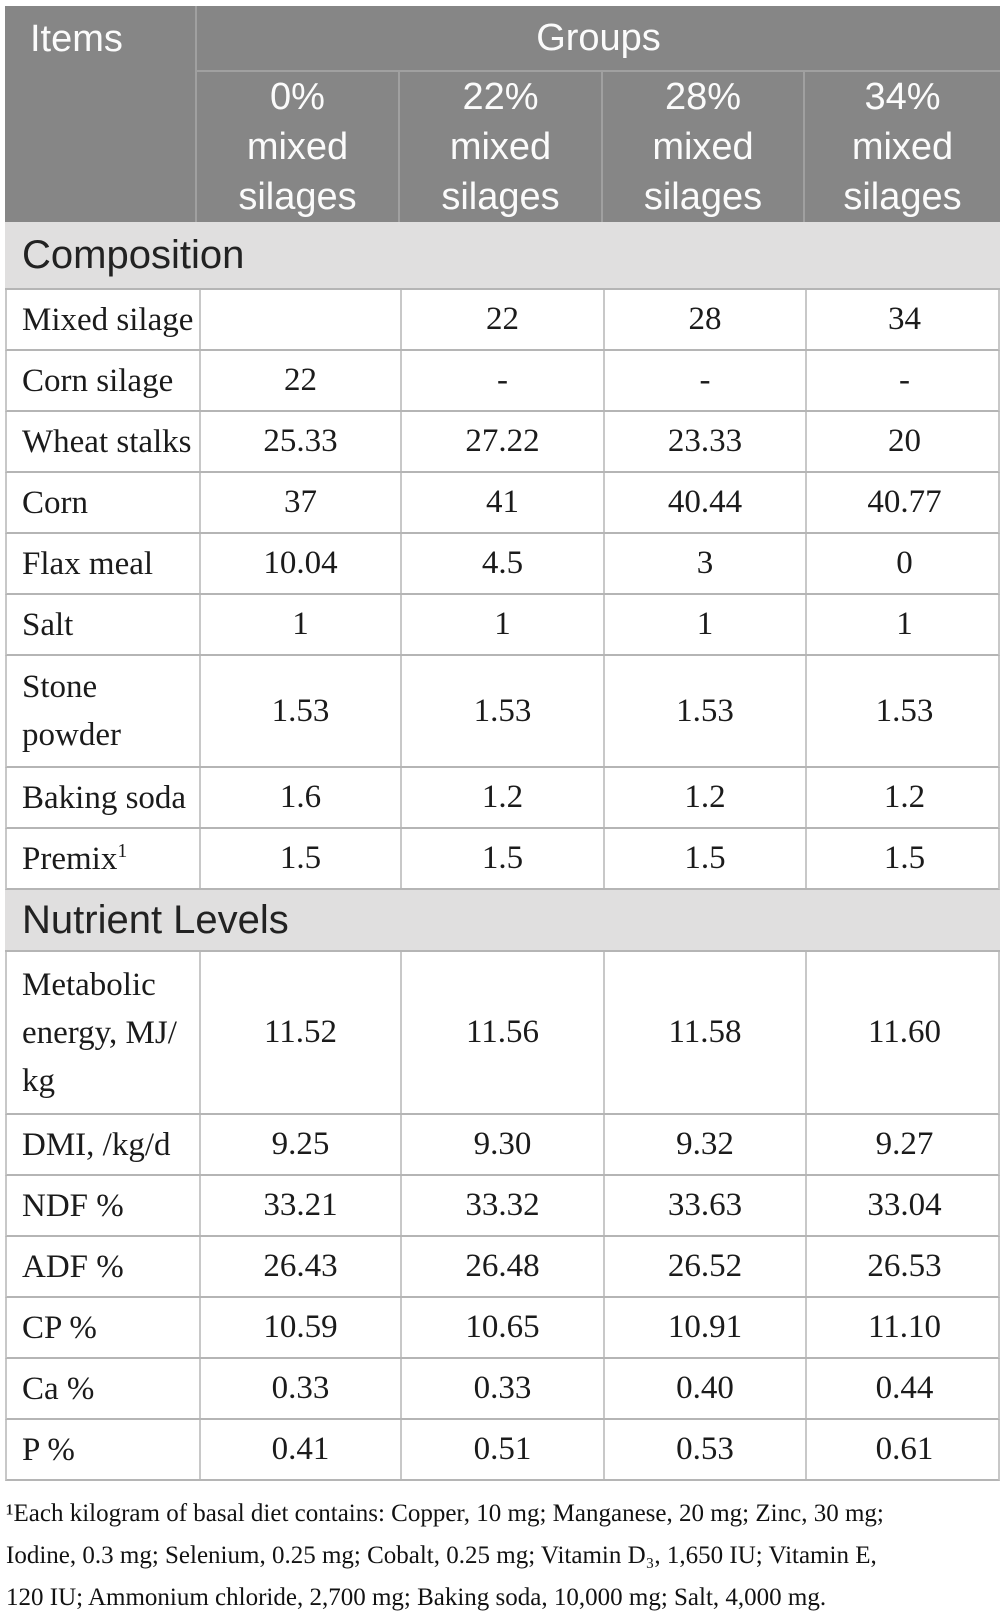 Image resolution: width=1005 pixels, height=1614 pixels. What do you see at coordinates (903, 1388) in the screenshot?
I see `cell-value: 0.44` at bounding box center [903, 1388].